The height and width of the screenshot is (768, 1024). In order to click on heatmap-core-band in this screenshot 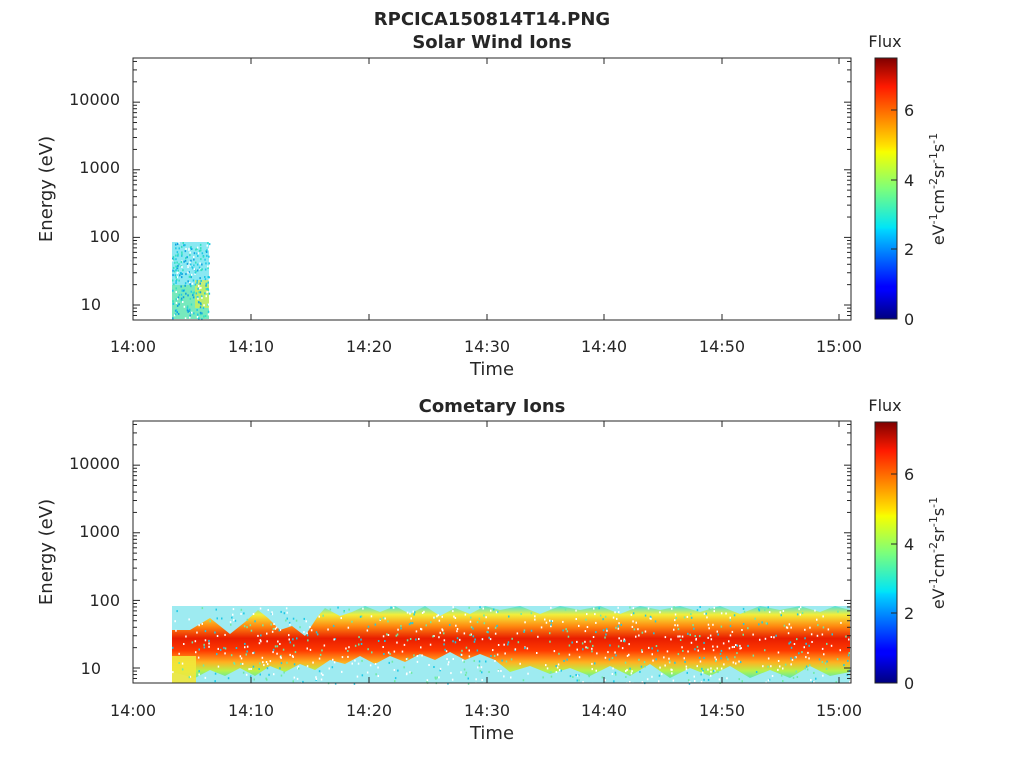, I will do `click(511, 642)`.